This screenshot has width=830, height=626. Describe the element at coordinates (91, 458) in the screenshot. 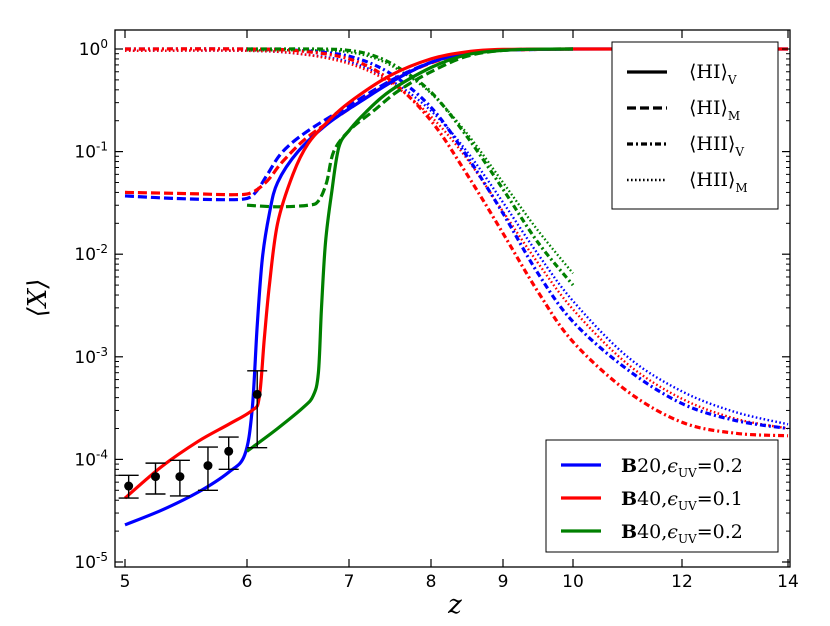

I see `y-tick-label: 10⁻⁴` at that location.